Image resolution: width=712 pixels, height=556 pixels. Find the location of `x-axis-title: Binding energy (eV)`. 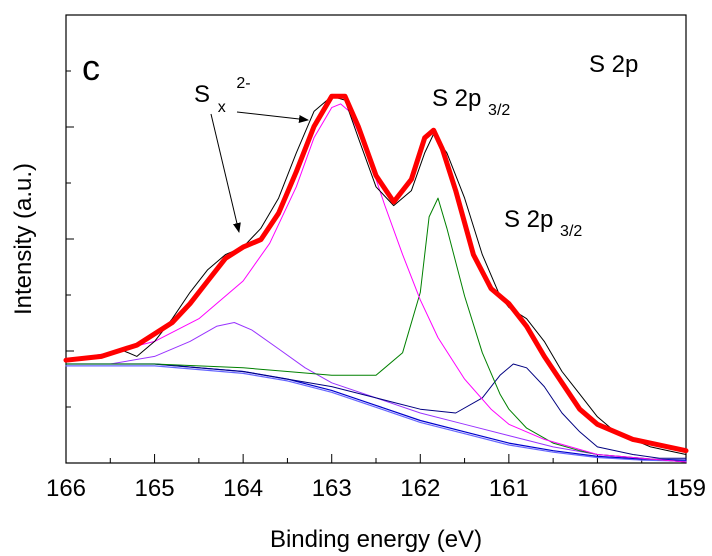

x-axis-title: Binding energy (eV) is located at coordinates (376, 539).